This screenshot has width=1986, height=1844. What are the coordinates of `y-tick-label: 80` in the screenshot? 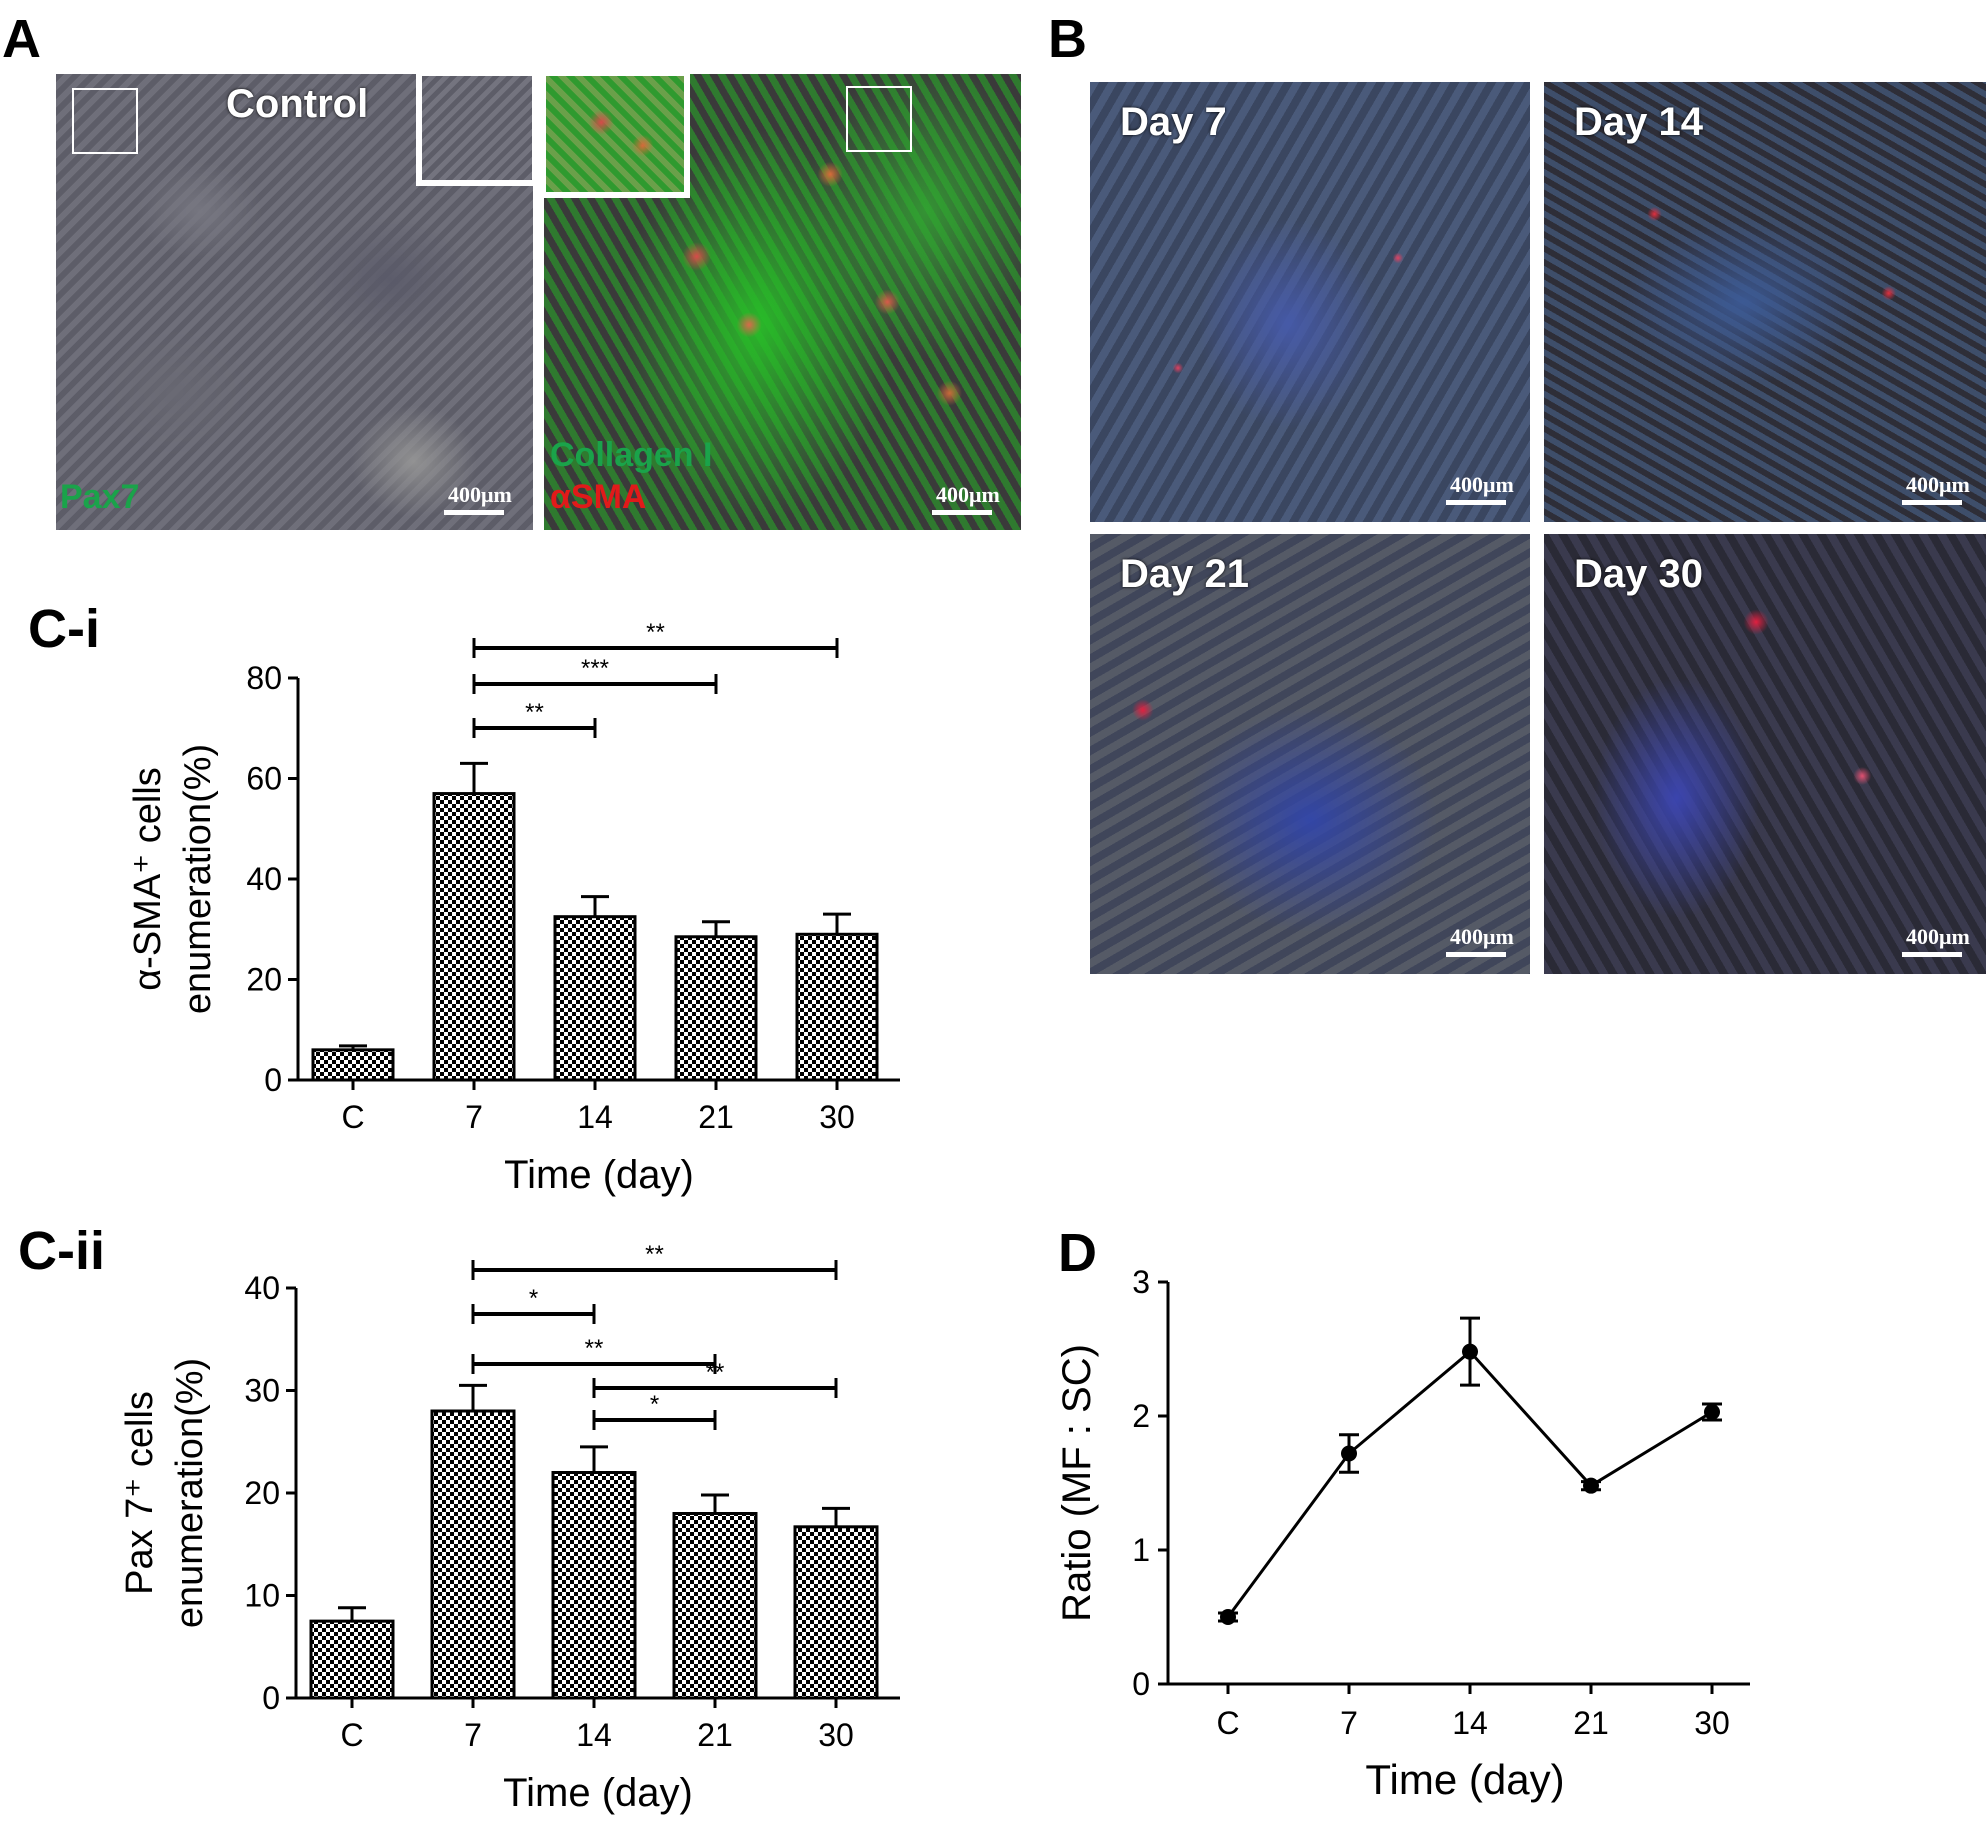 It's located at (264, 678).